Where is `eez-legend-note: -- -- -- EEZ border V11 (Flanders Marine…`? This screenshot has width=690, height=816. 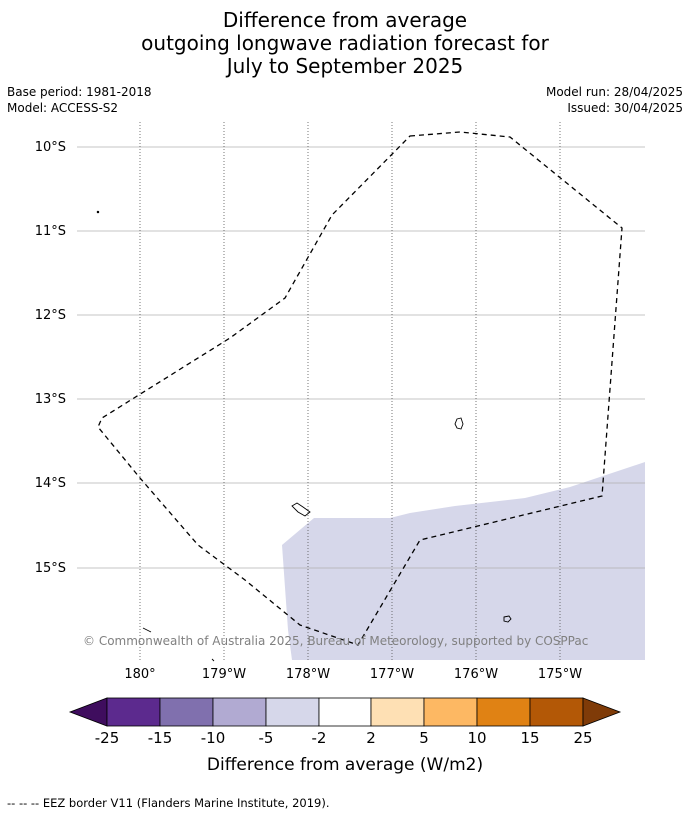
eez-legend-note: -- -- -- EEZ border V11 (Flanders Marine… is located at coordinates (168, 803).